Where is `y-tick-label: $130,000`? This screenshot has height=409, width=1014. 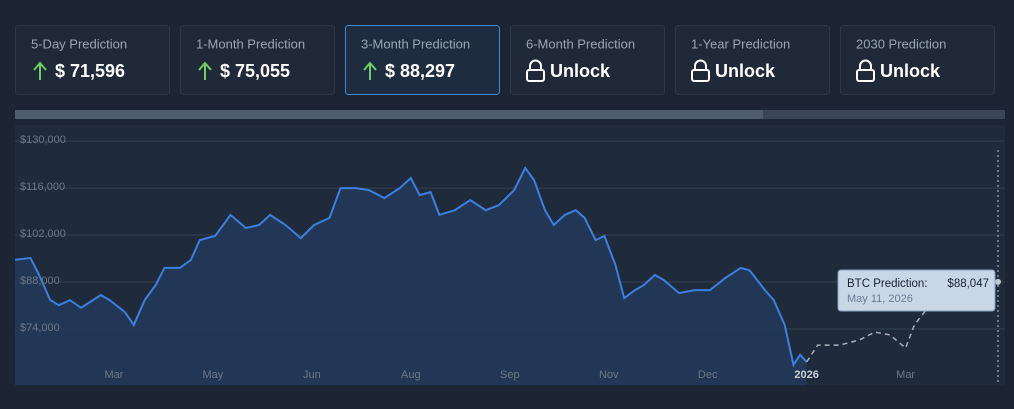 y-tick-label: $130,000 is located at coordinates (43, 140).